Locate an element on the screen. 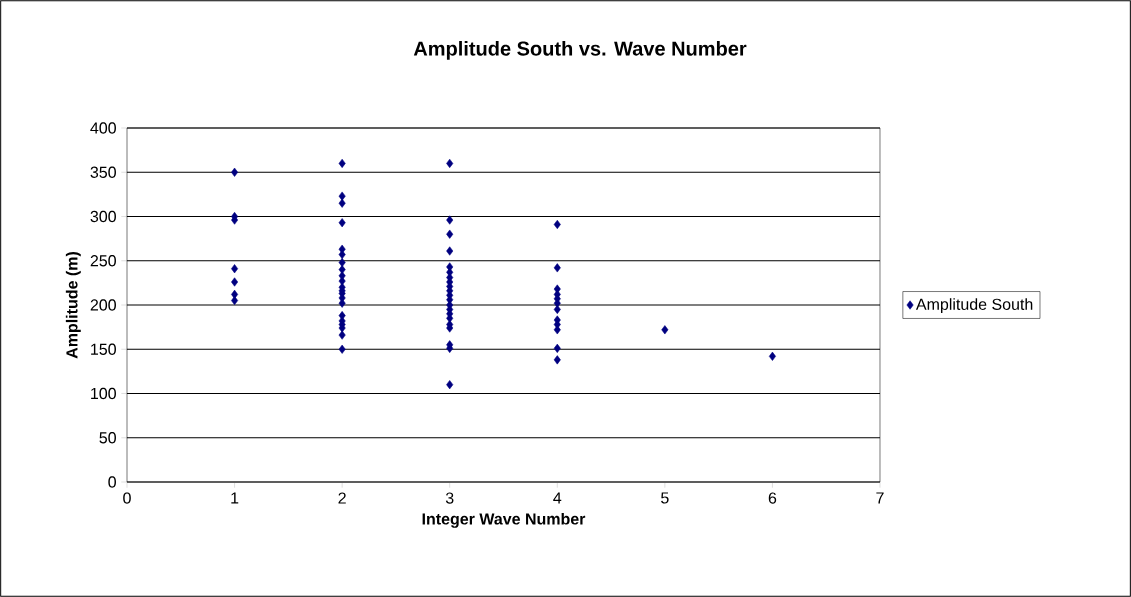 This screenshot has height=597, width=1131. y-tick-label: 200 is located at coordinates (103, 305).